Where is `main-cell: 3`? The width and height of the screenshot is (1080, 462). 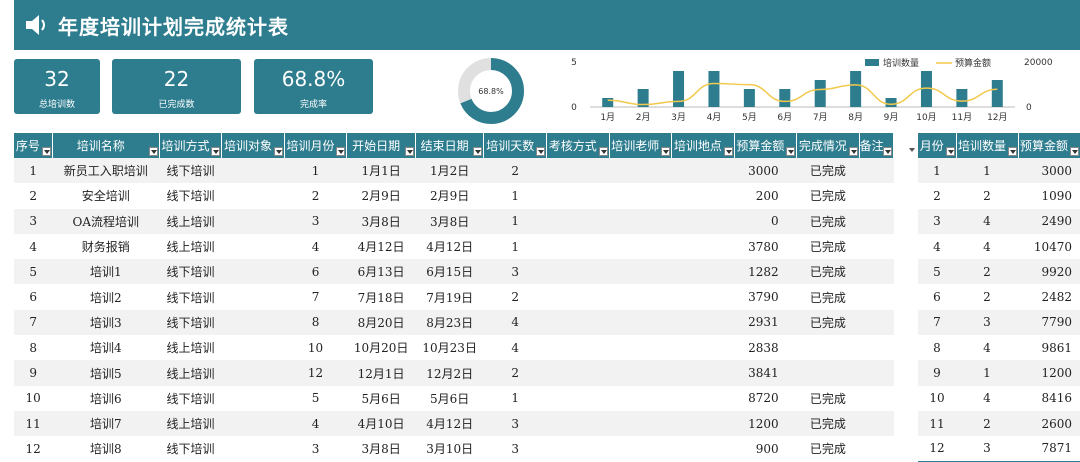 main-cell: 3 is located at coordinates (515, 272).